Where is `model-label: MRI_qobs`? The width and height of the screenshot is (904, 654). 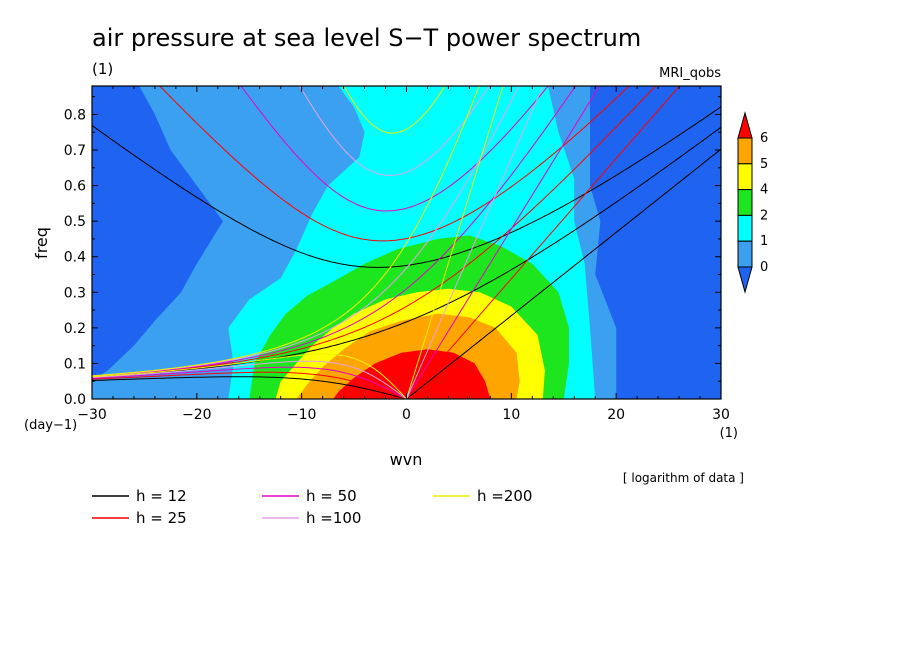
model-label: MRI_qobs is located at coordinates (690, 73).